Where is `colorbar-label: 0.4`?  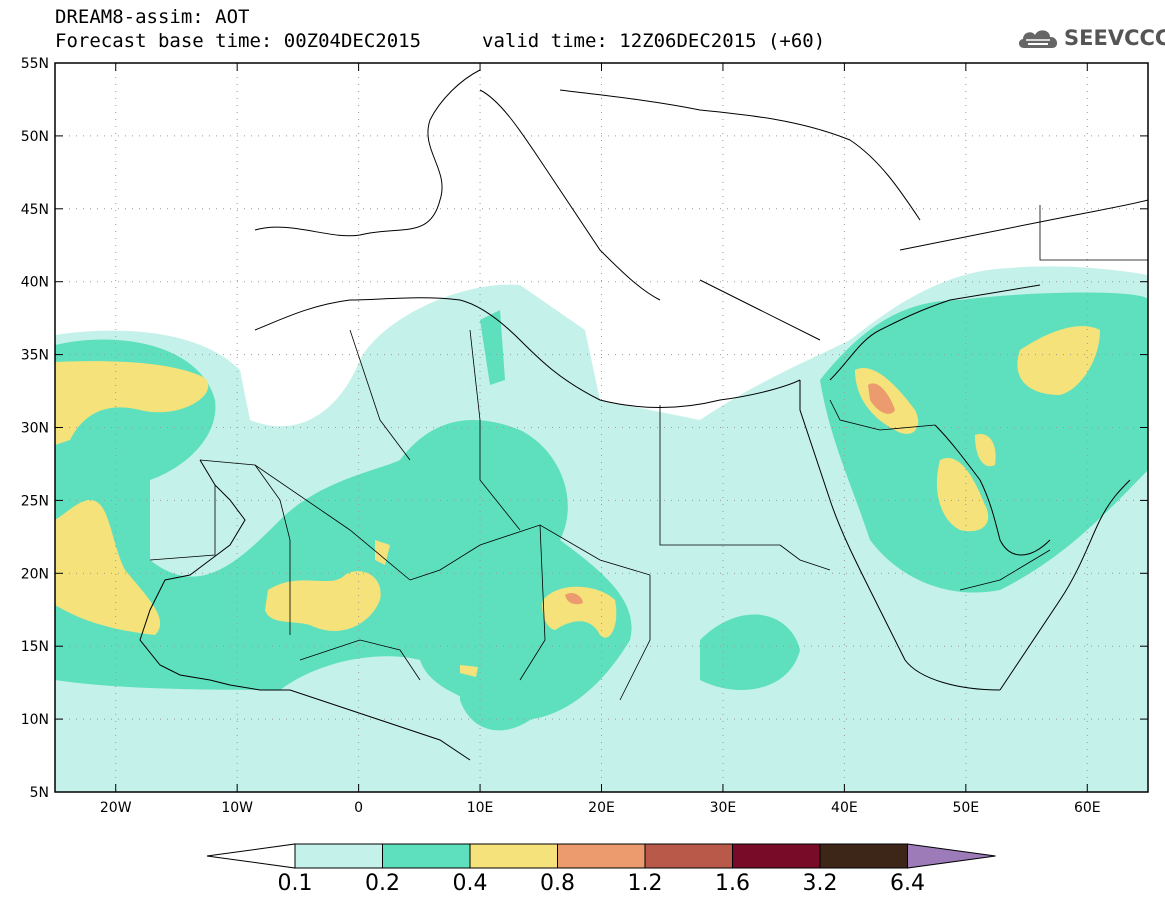 colorbar-label: 0.4 is located at coordinates (470, 883).